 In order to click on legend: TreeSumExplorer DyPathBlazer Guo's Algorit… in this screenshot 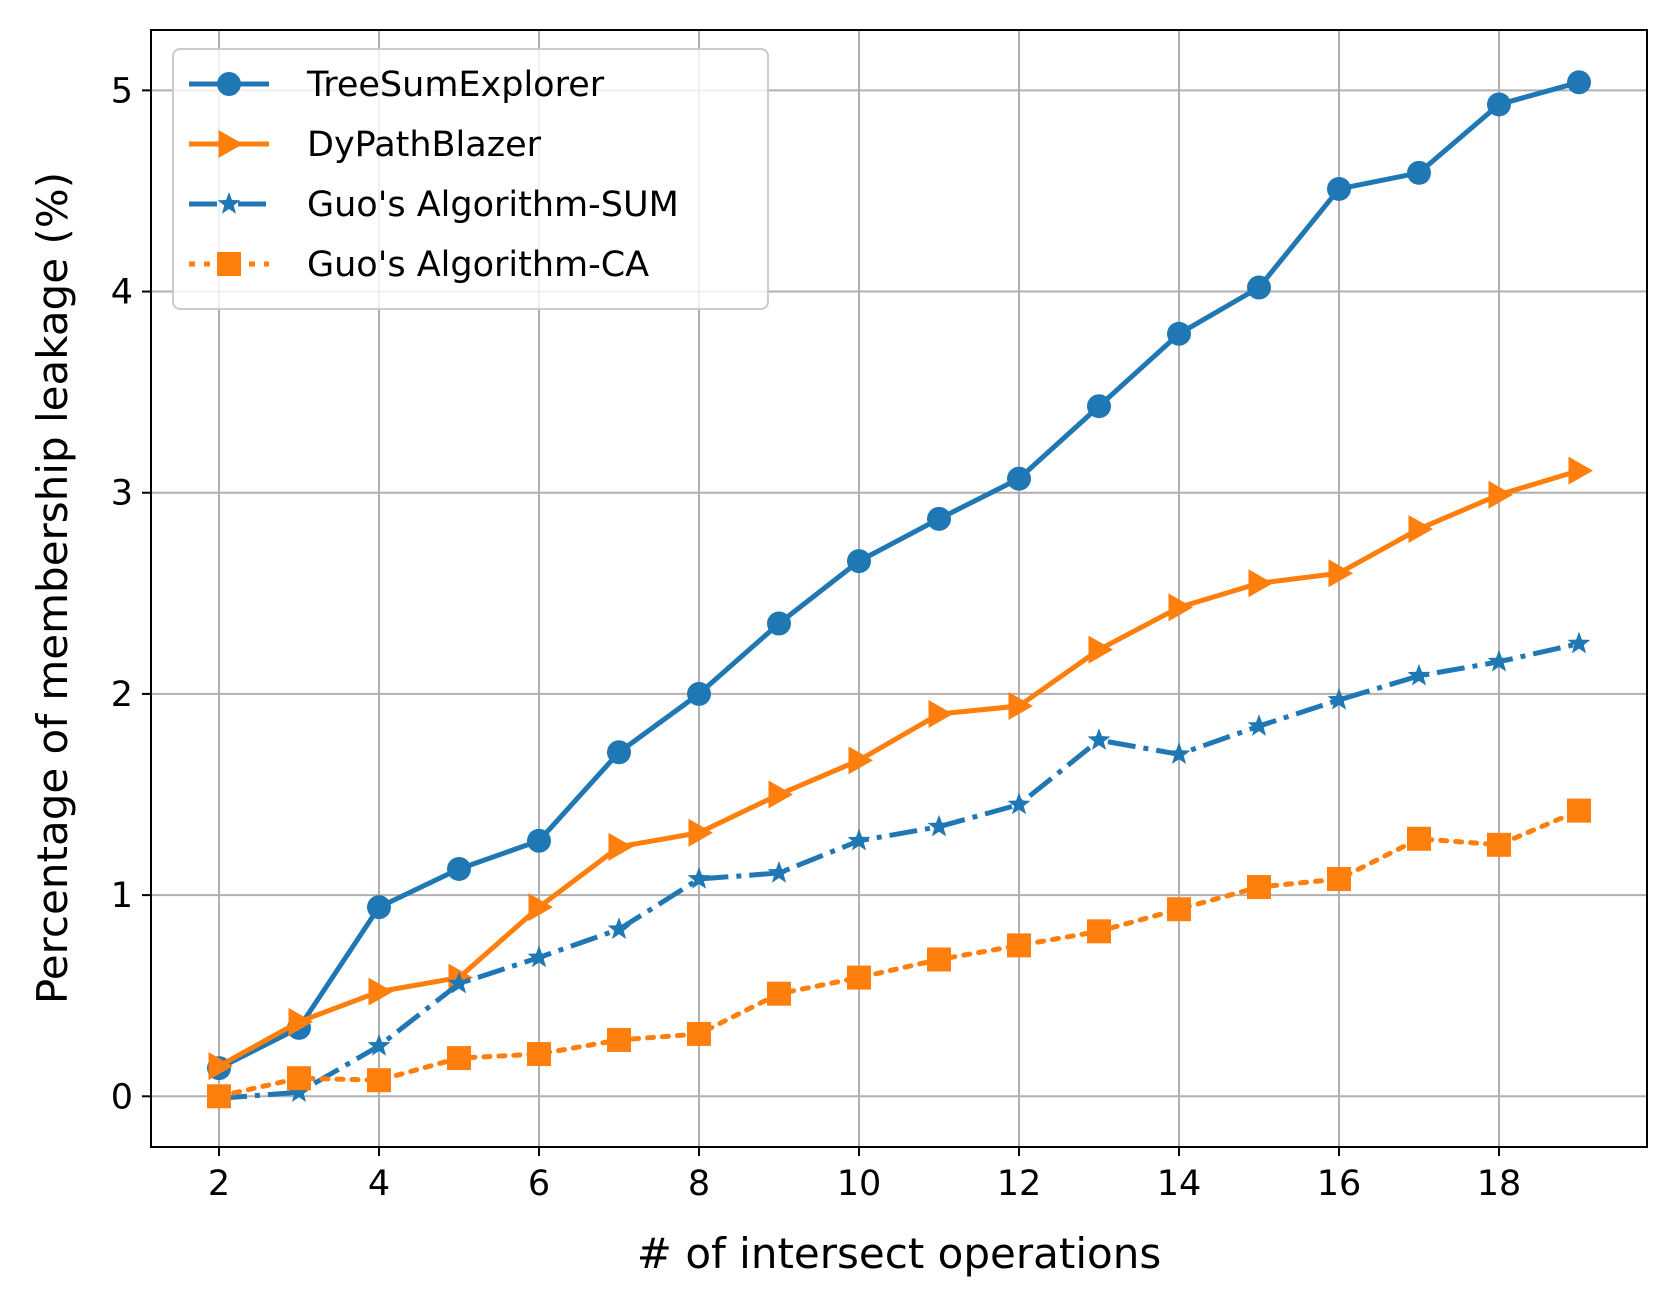, I will do `click(470, 179)`.